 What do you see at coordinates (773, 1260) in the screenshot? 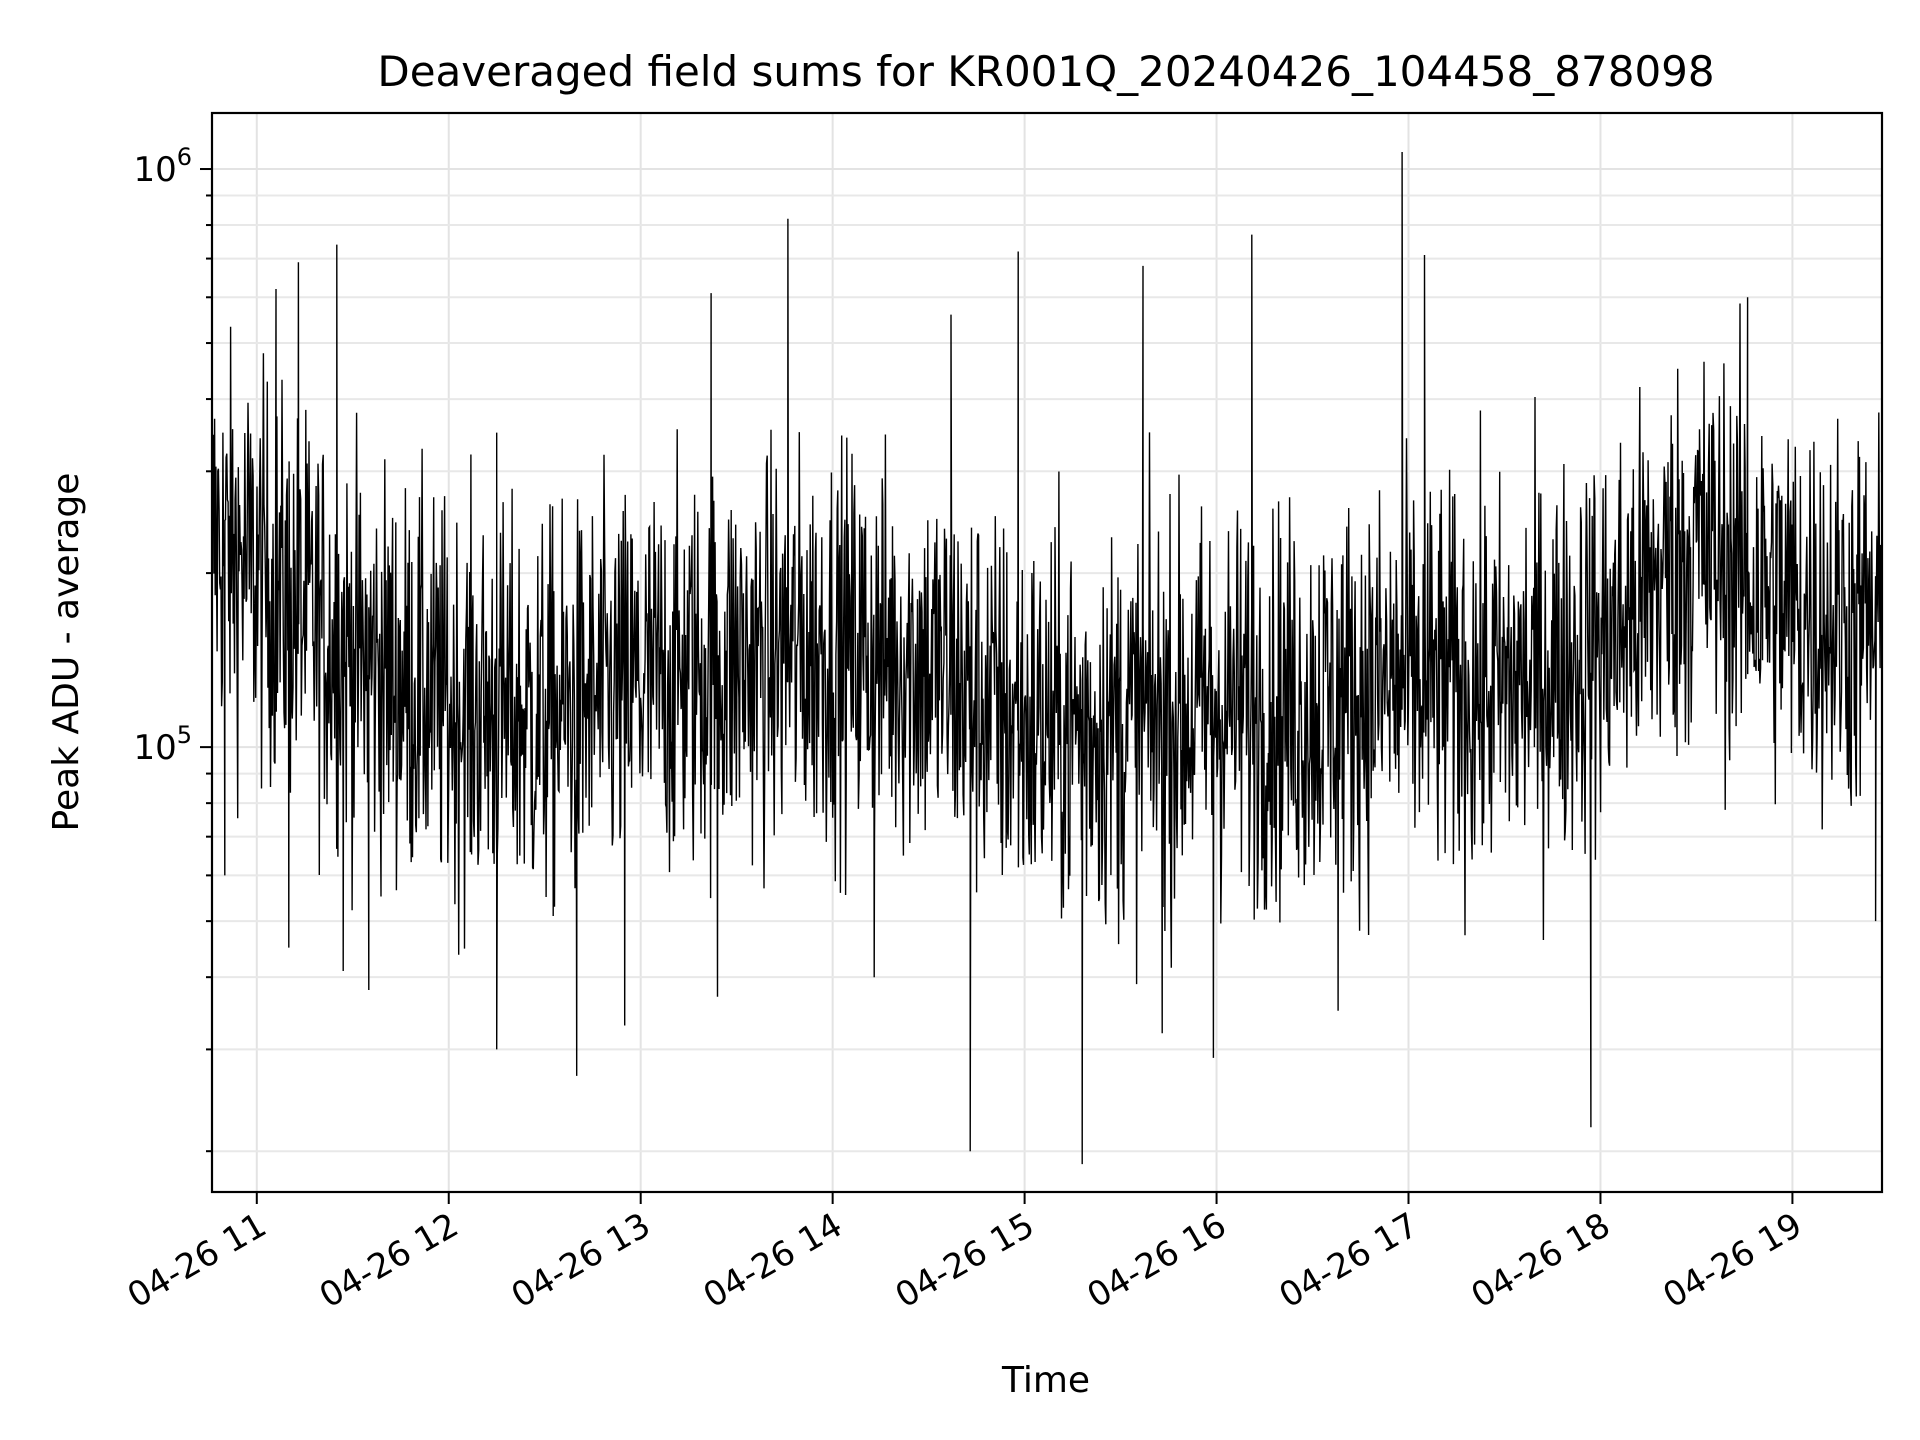
I see `x-tick-label: 04-26 14` at bounding box center [773, 1260].